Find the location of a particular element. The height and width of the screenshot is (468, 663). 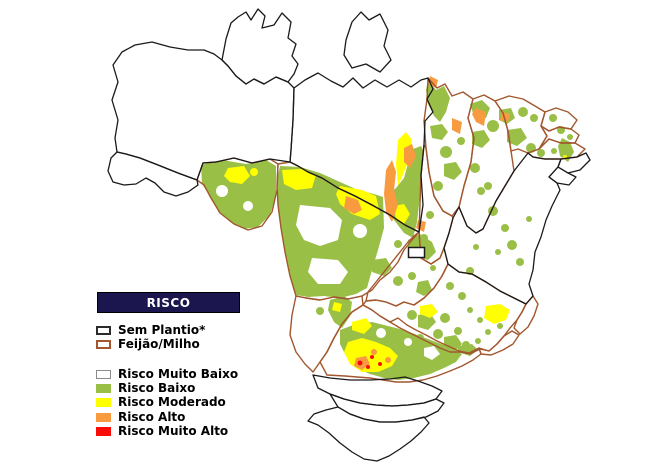

sem-plantio-df-marker is located at coordinates (416, 252).